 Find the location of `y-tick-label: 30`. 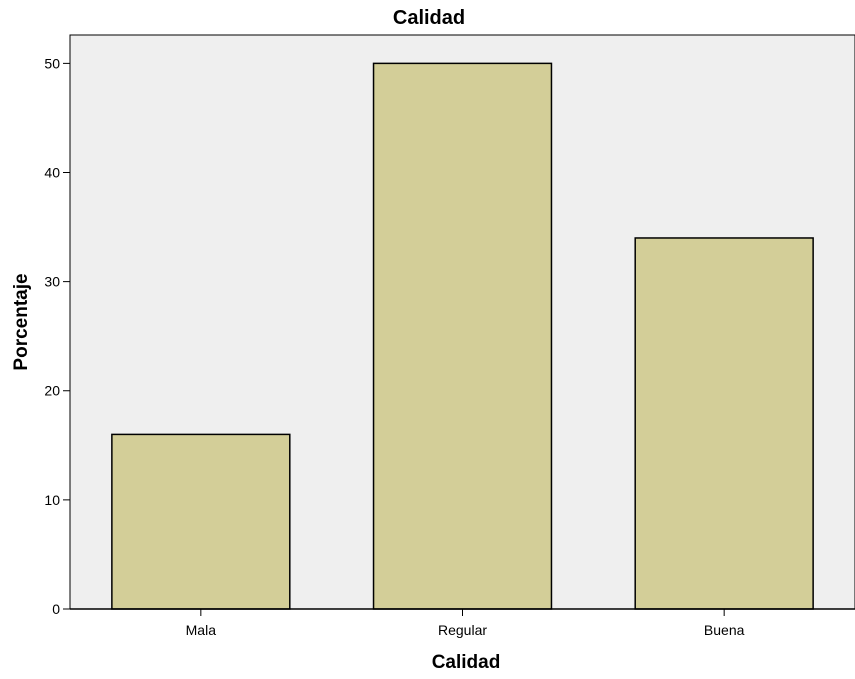

y-tick-label: 30 is located at coordinates (52, 282).